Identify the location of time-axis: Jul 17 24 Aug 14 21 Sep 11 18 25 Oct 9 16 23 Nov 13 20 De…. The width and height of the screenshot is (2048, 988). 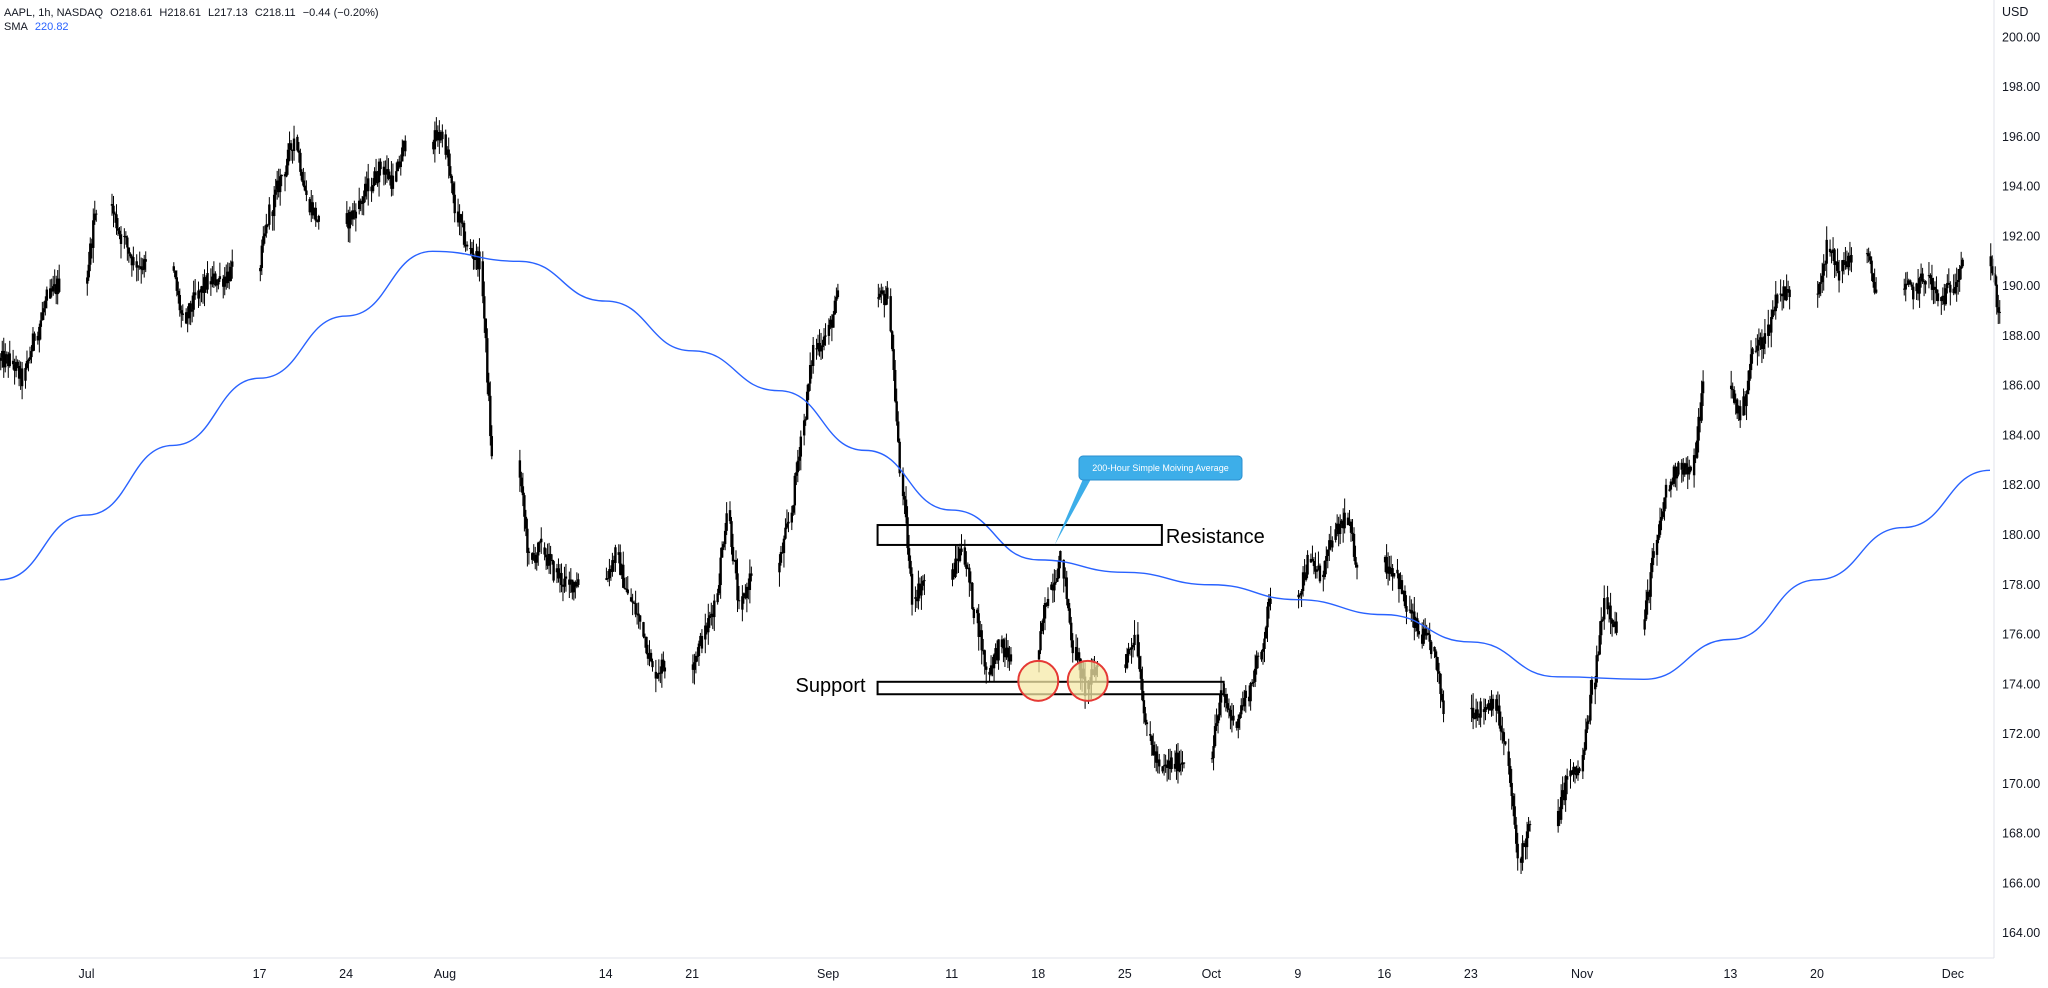
(997, 969).